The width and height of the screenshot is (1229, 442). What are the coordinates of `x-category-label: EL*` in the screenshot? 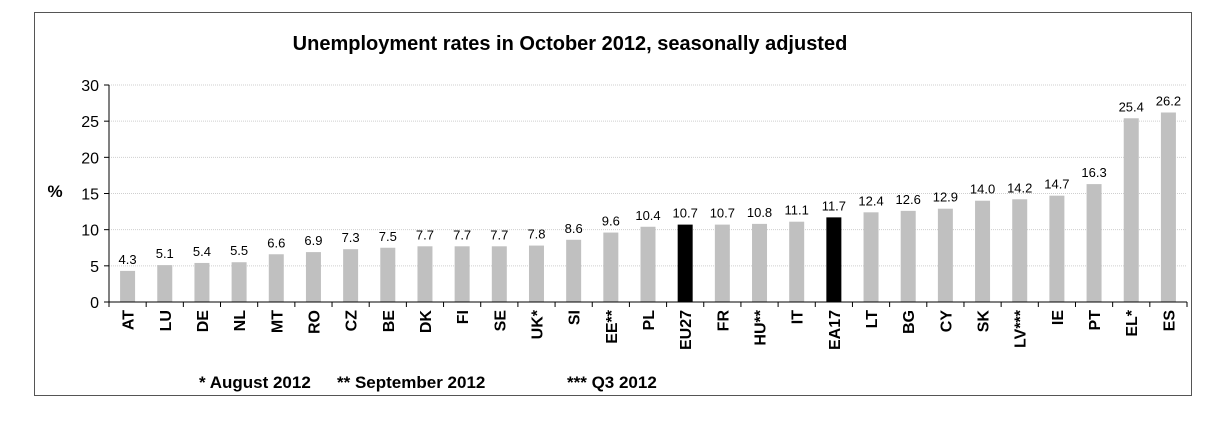 It's located at (1132, 322).